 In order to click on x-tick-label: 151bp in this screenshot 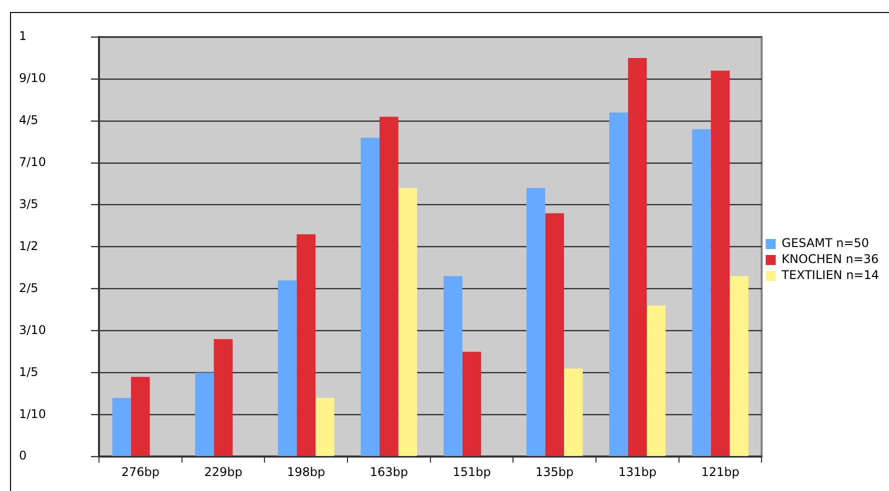, I will do `click(471, 471)`.